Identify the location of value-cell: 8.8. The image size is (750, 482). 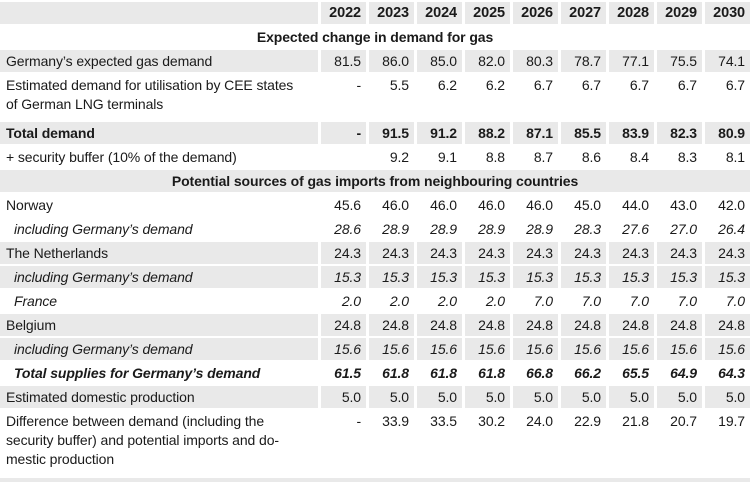
(495, 157).